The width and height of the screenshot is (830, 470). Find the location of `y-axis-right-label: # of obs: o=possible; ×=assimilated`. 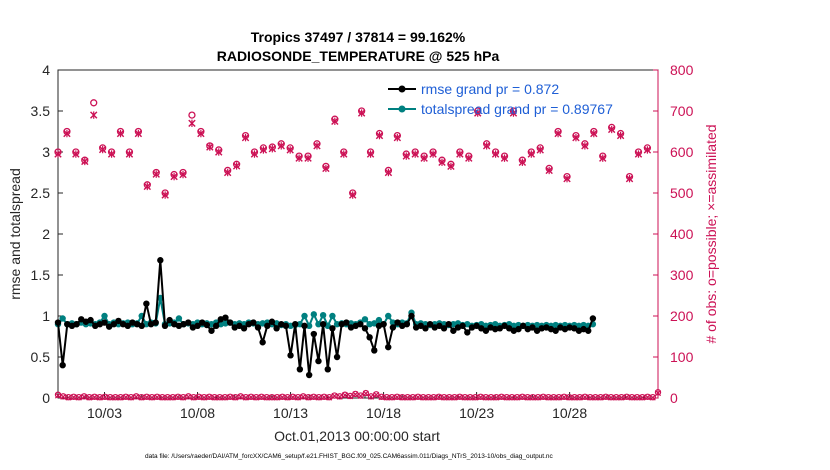

y-axis-right-label: # of obs: o=possible; ×=assimilated is located at coordinates (711, 233).